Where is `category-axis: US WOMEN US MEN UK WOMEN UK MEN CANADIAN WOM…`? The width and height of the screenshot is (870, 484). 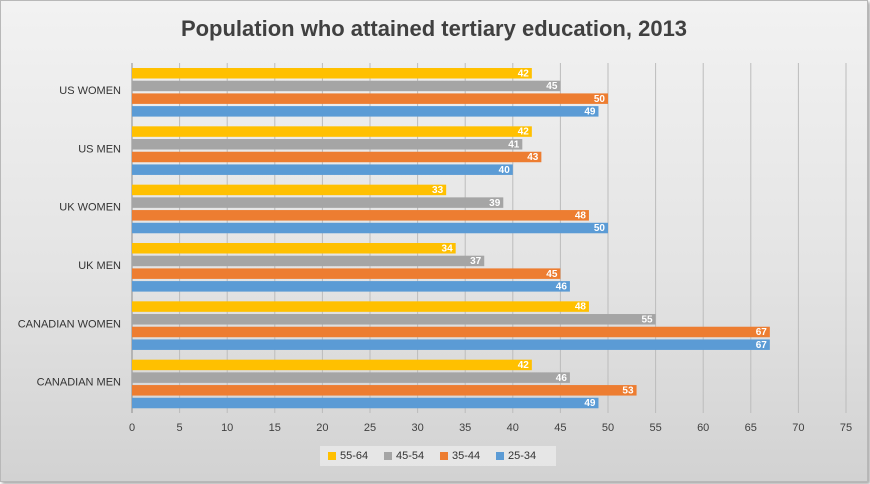
category-axis: US WOMEN US MEN UK WOMEN UK MEN CANADIAN WOM… is located at coordinates (69, 237).